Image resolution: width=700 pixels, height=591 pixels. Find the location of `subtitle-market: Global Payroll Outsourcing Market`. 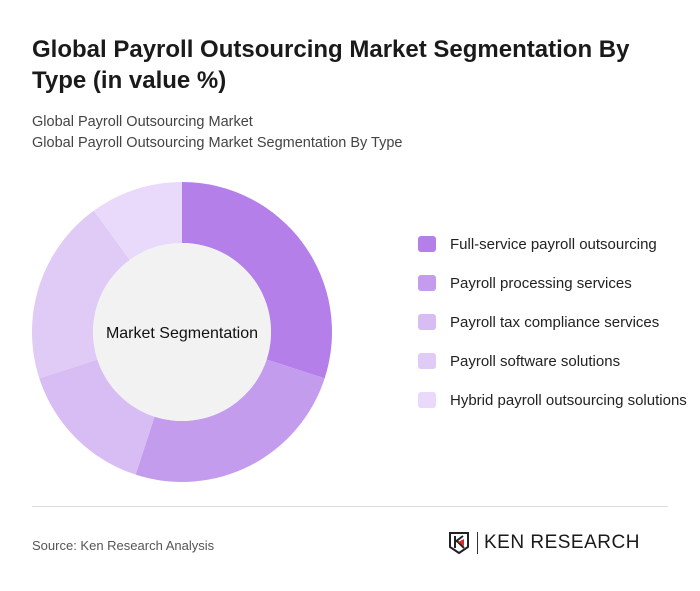

subtitle-market: Global Payroll Outsourcing Market is located at coordinates (142, 122).